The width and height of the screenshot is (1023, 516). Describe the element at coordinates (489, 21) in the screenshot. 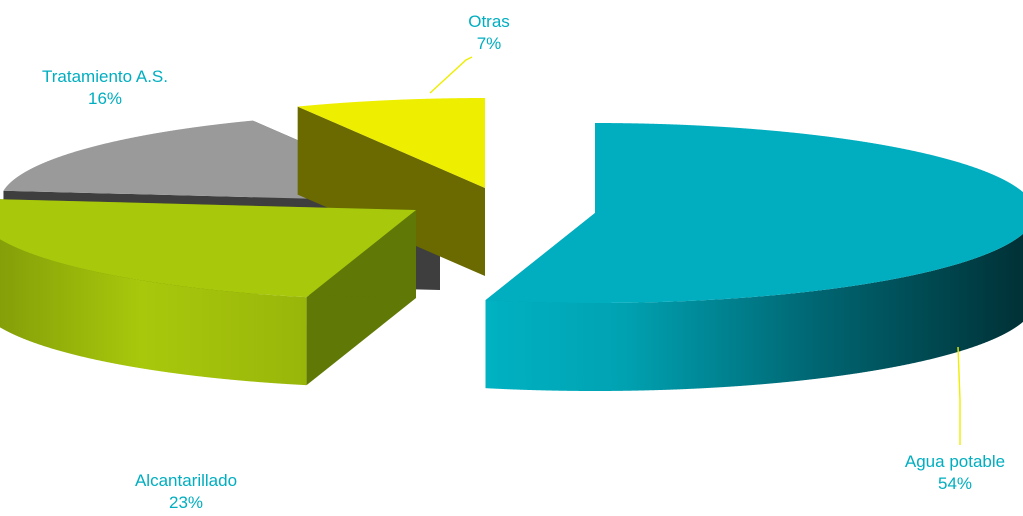

I see `data-label-category-otras: Otras` at that location.